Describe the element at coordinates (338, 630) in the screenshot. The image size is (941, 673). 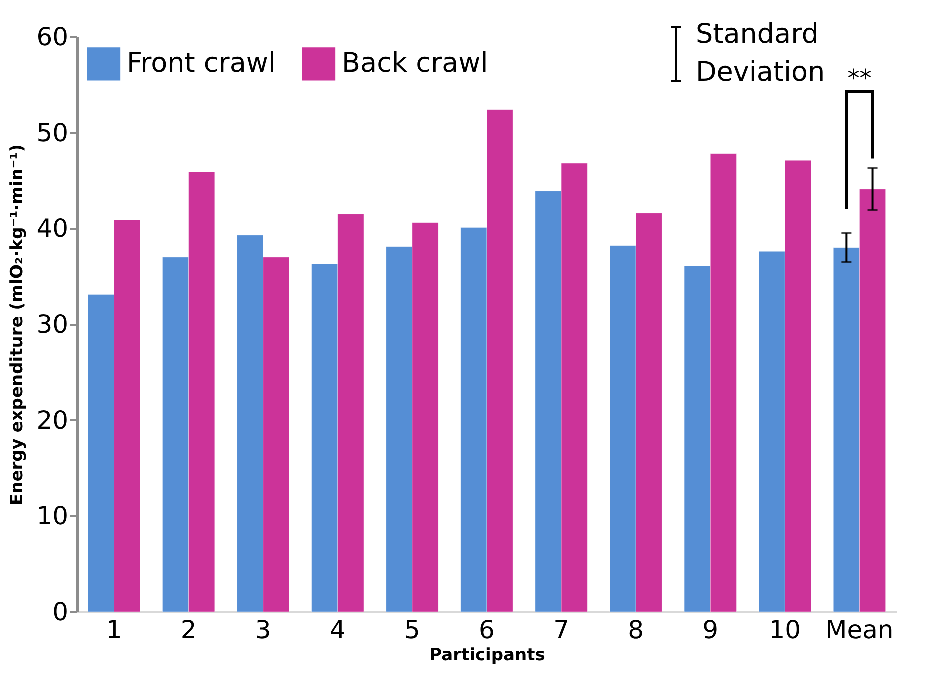
I see `x-tick-label: 4` at that location.